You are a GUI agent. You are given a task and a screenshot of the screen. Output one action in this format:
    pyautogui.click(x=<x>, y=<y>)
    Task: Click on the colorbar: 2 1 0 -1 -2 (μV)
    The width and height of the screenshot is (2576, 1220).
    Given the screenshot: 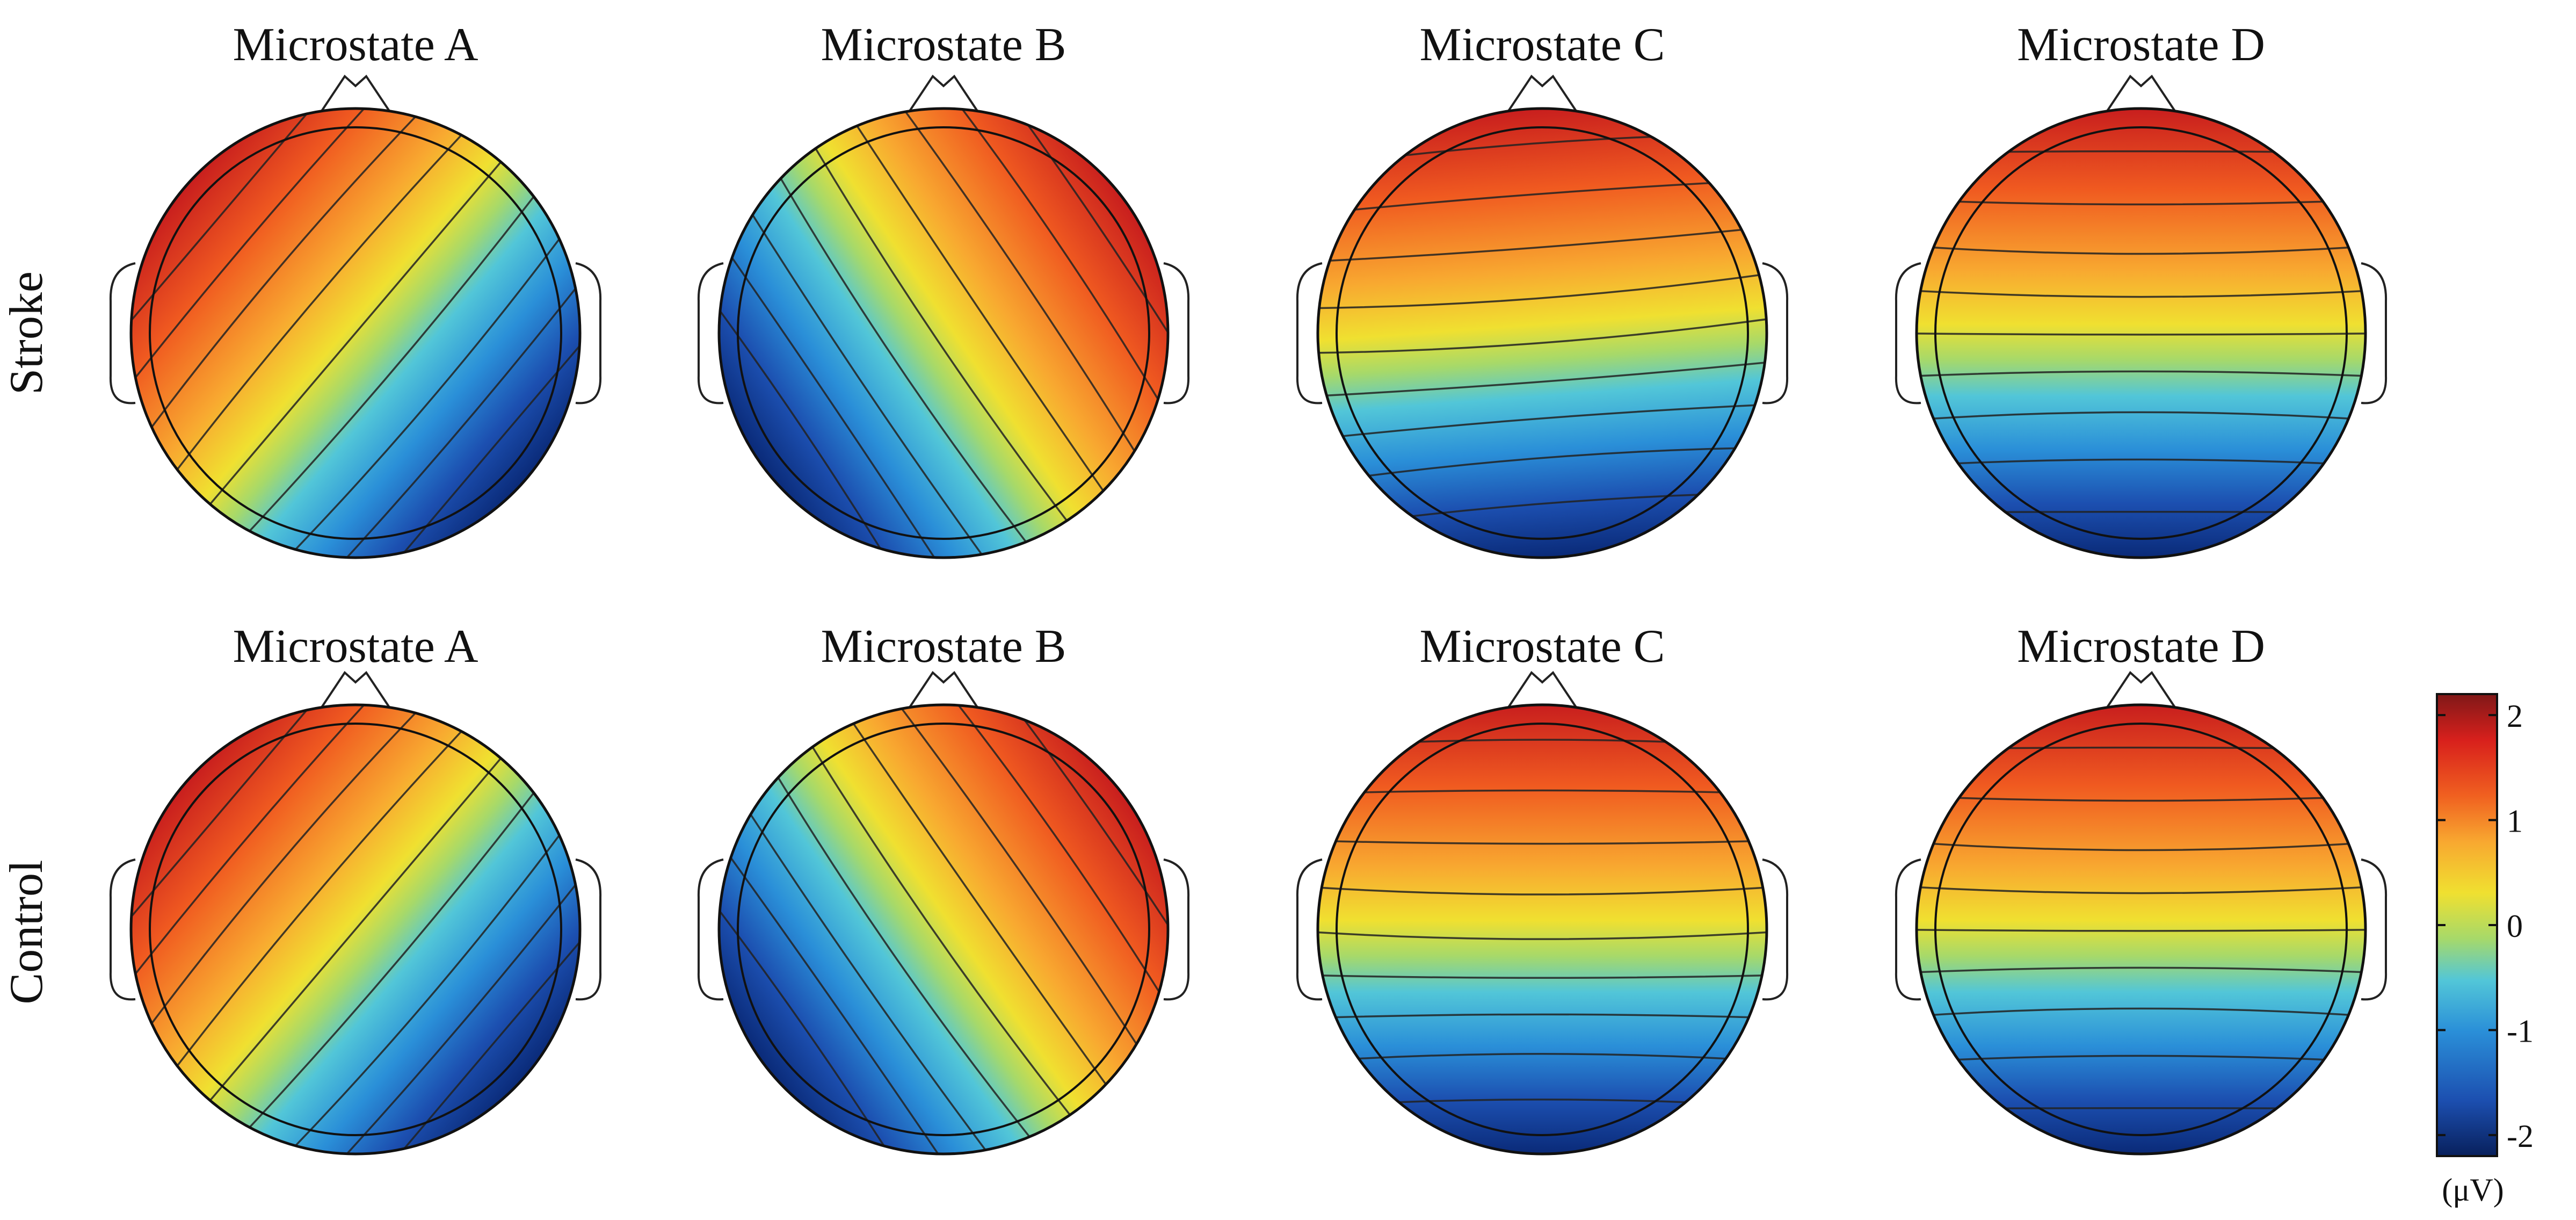 What is the action you would take?
    pyautogui.click(x=2485, y=950)
    